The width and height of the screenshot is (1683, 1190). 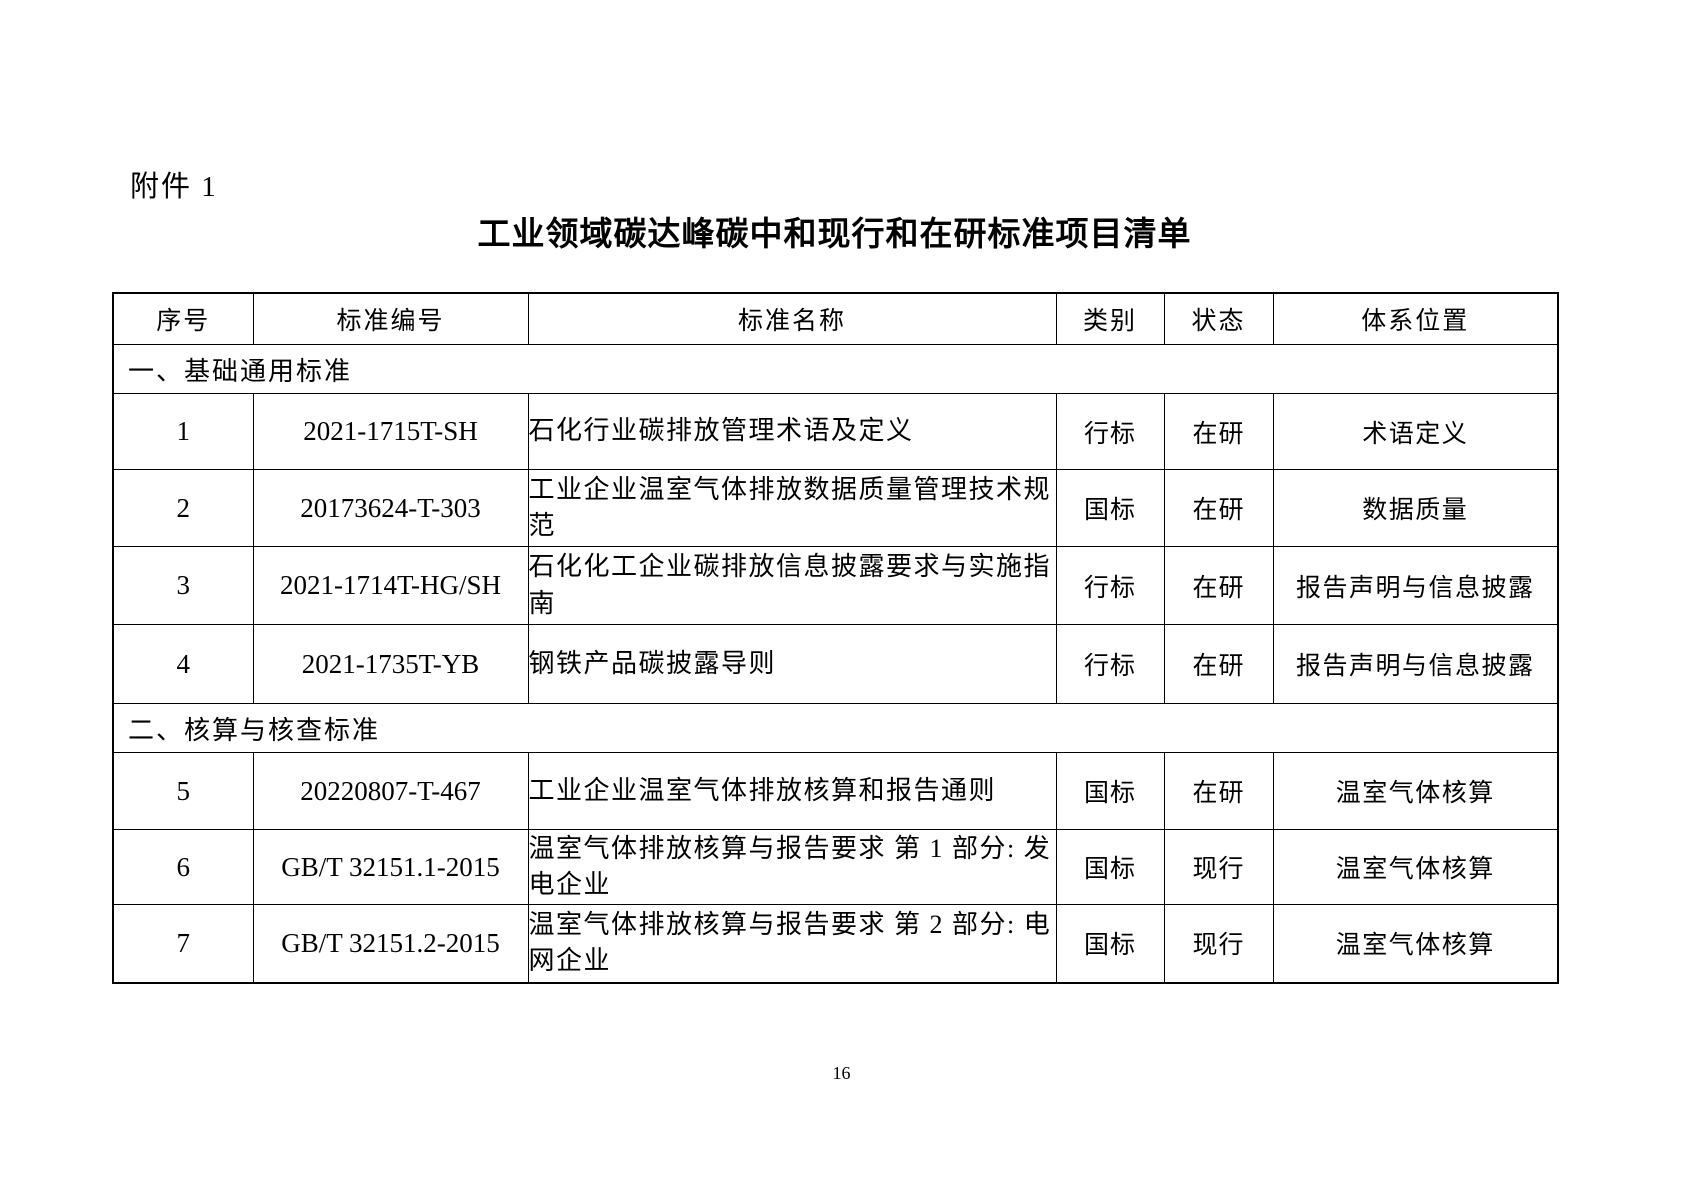 I want to click on cell-code: 2021-1715T-SH, so click(x=390, y=431).